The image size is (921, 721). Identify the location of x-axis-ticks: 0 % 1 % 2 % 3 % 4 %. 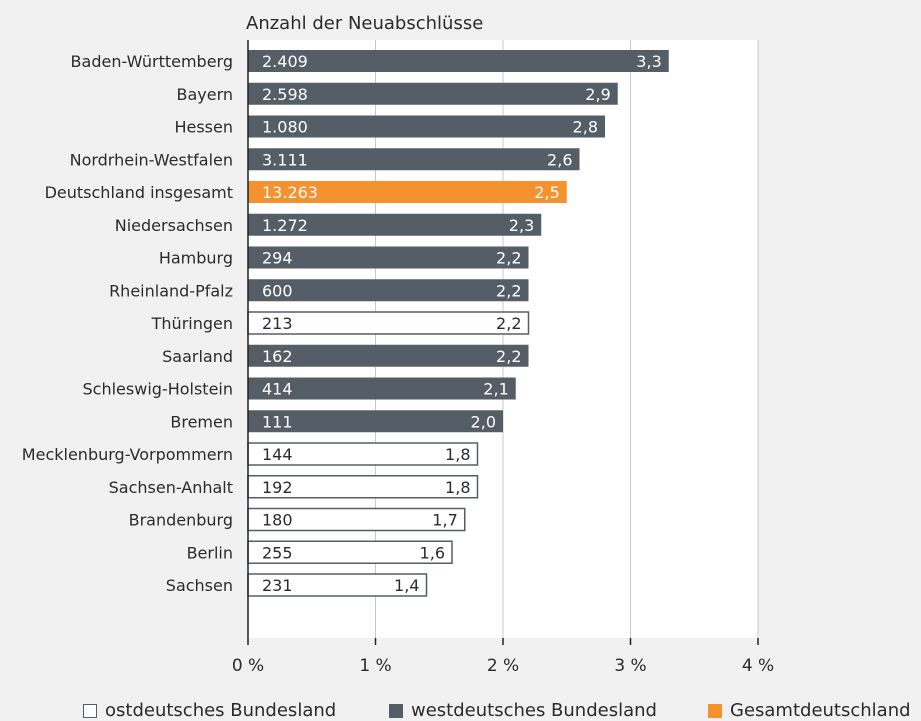
(503, 657).